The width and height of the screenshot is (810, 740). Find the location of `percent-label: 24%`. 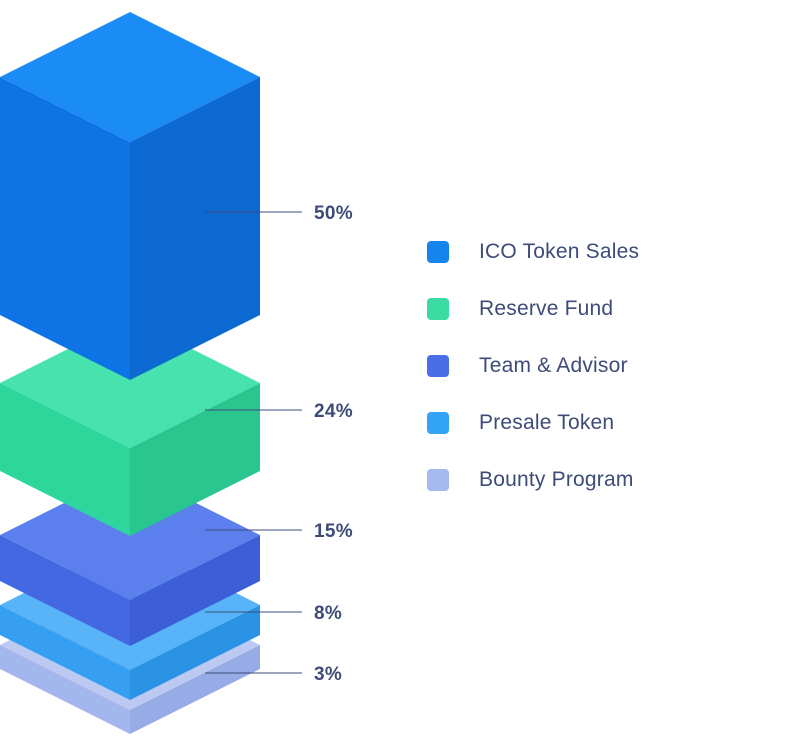

percent-label: 24% is located at coordinates (333, 411).